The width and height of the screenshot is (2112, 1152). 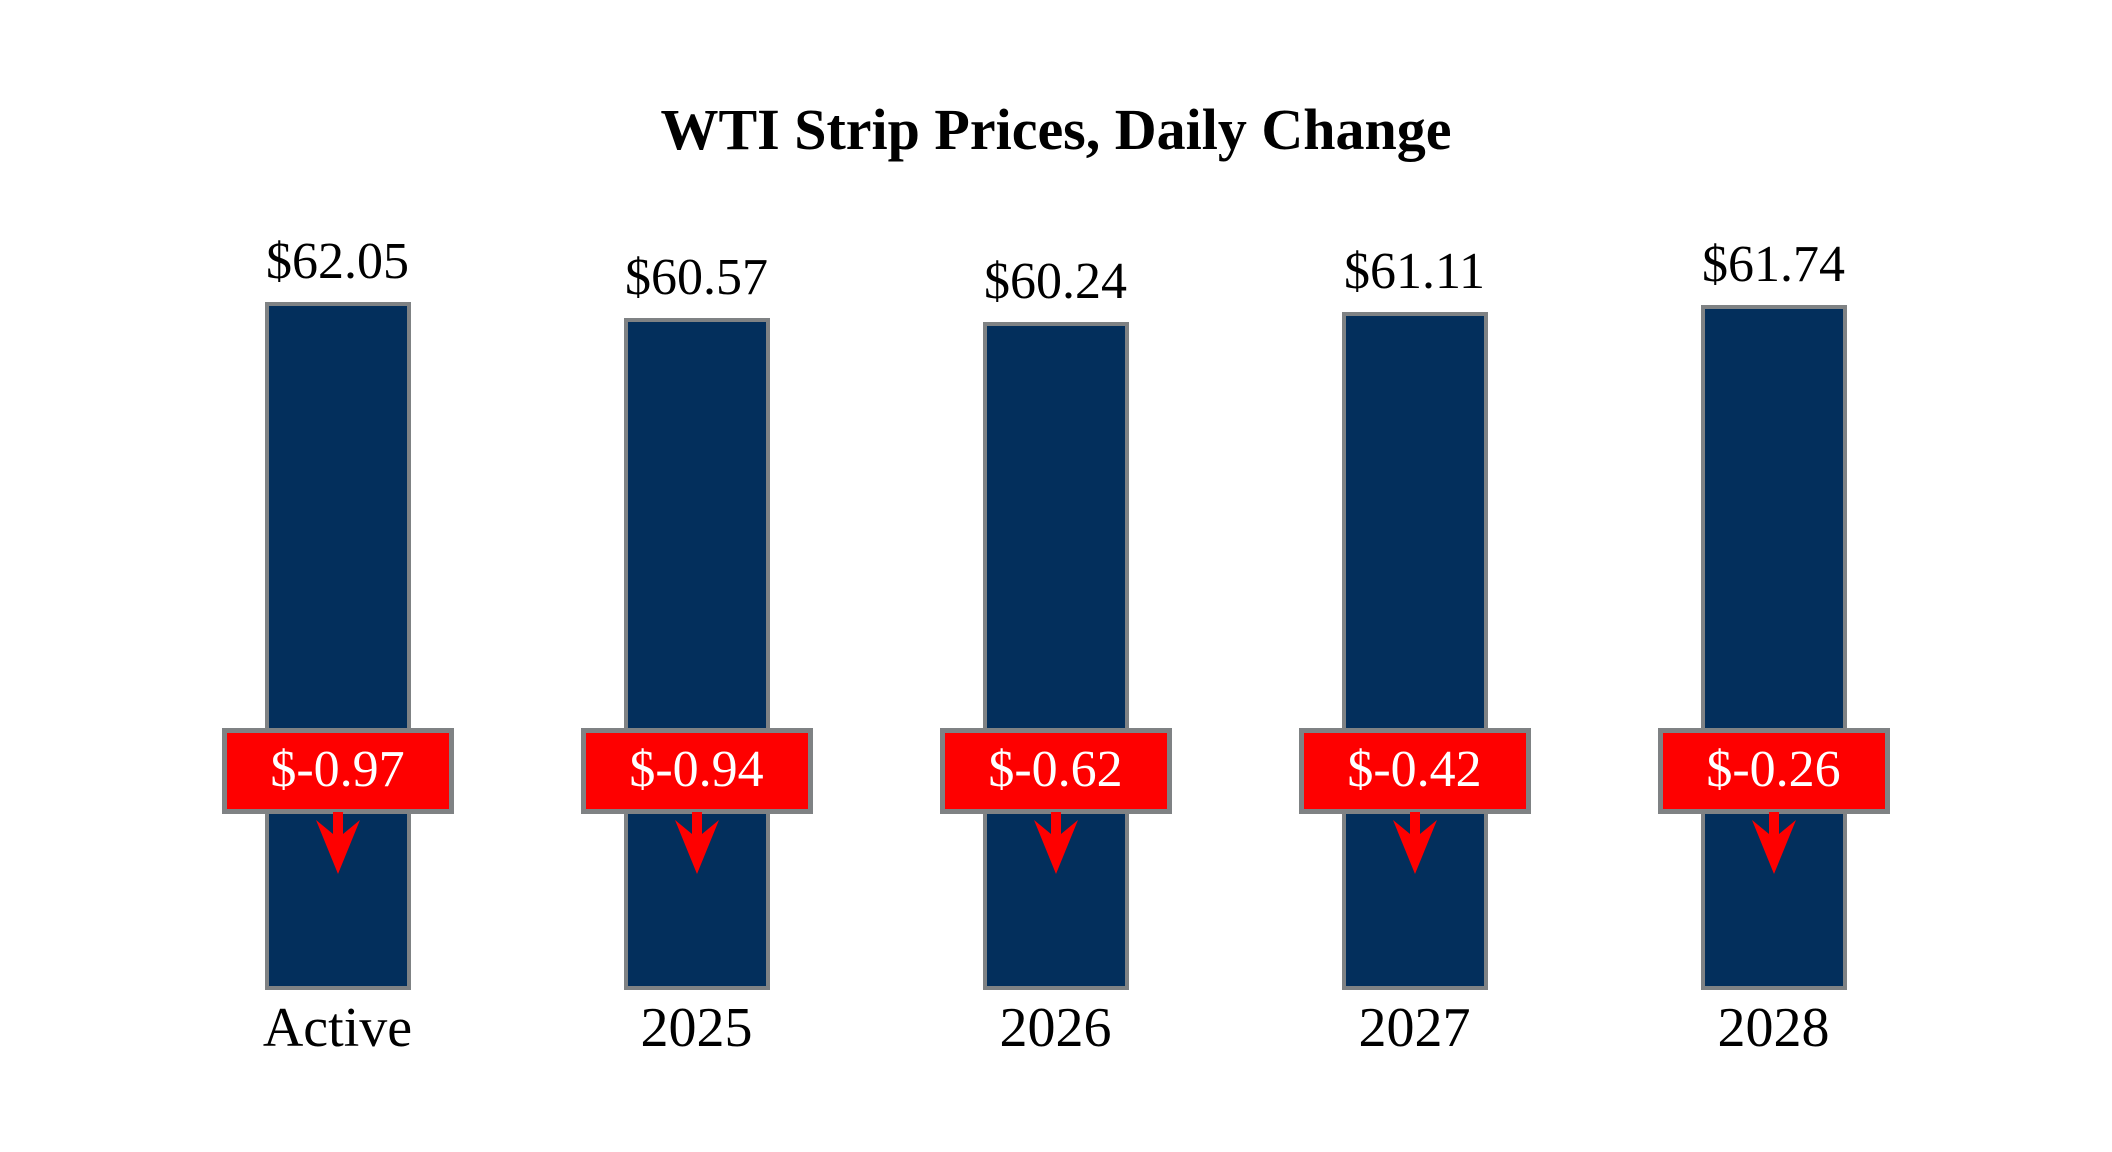 I want to click on daily-change-badge: $-0.62, so click(x=1055, y=771).